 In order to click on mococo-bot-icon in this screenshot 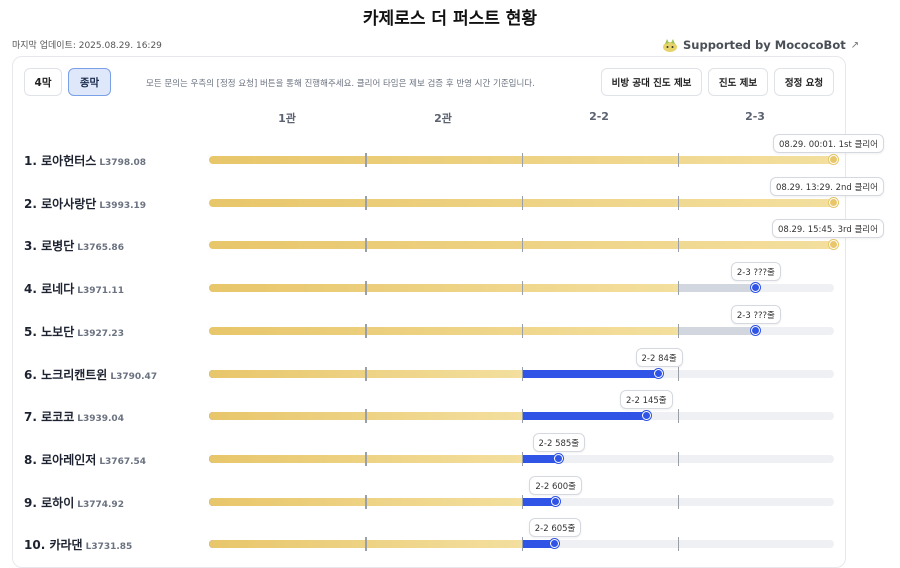, I will do `click(670, 45)`.